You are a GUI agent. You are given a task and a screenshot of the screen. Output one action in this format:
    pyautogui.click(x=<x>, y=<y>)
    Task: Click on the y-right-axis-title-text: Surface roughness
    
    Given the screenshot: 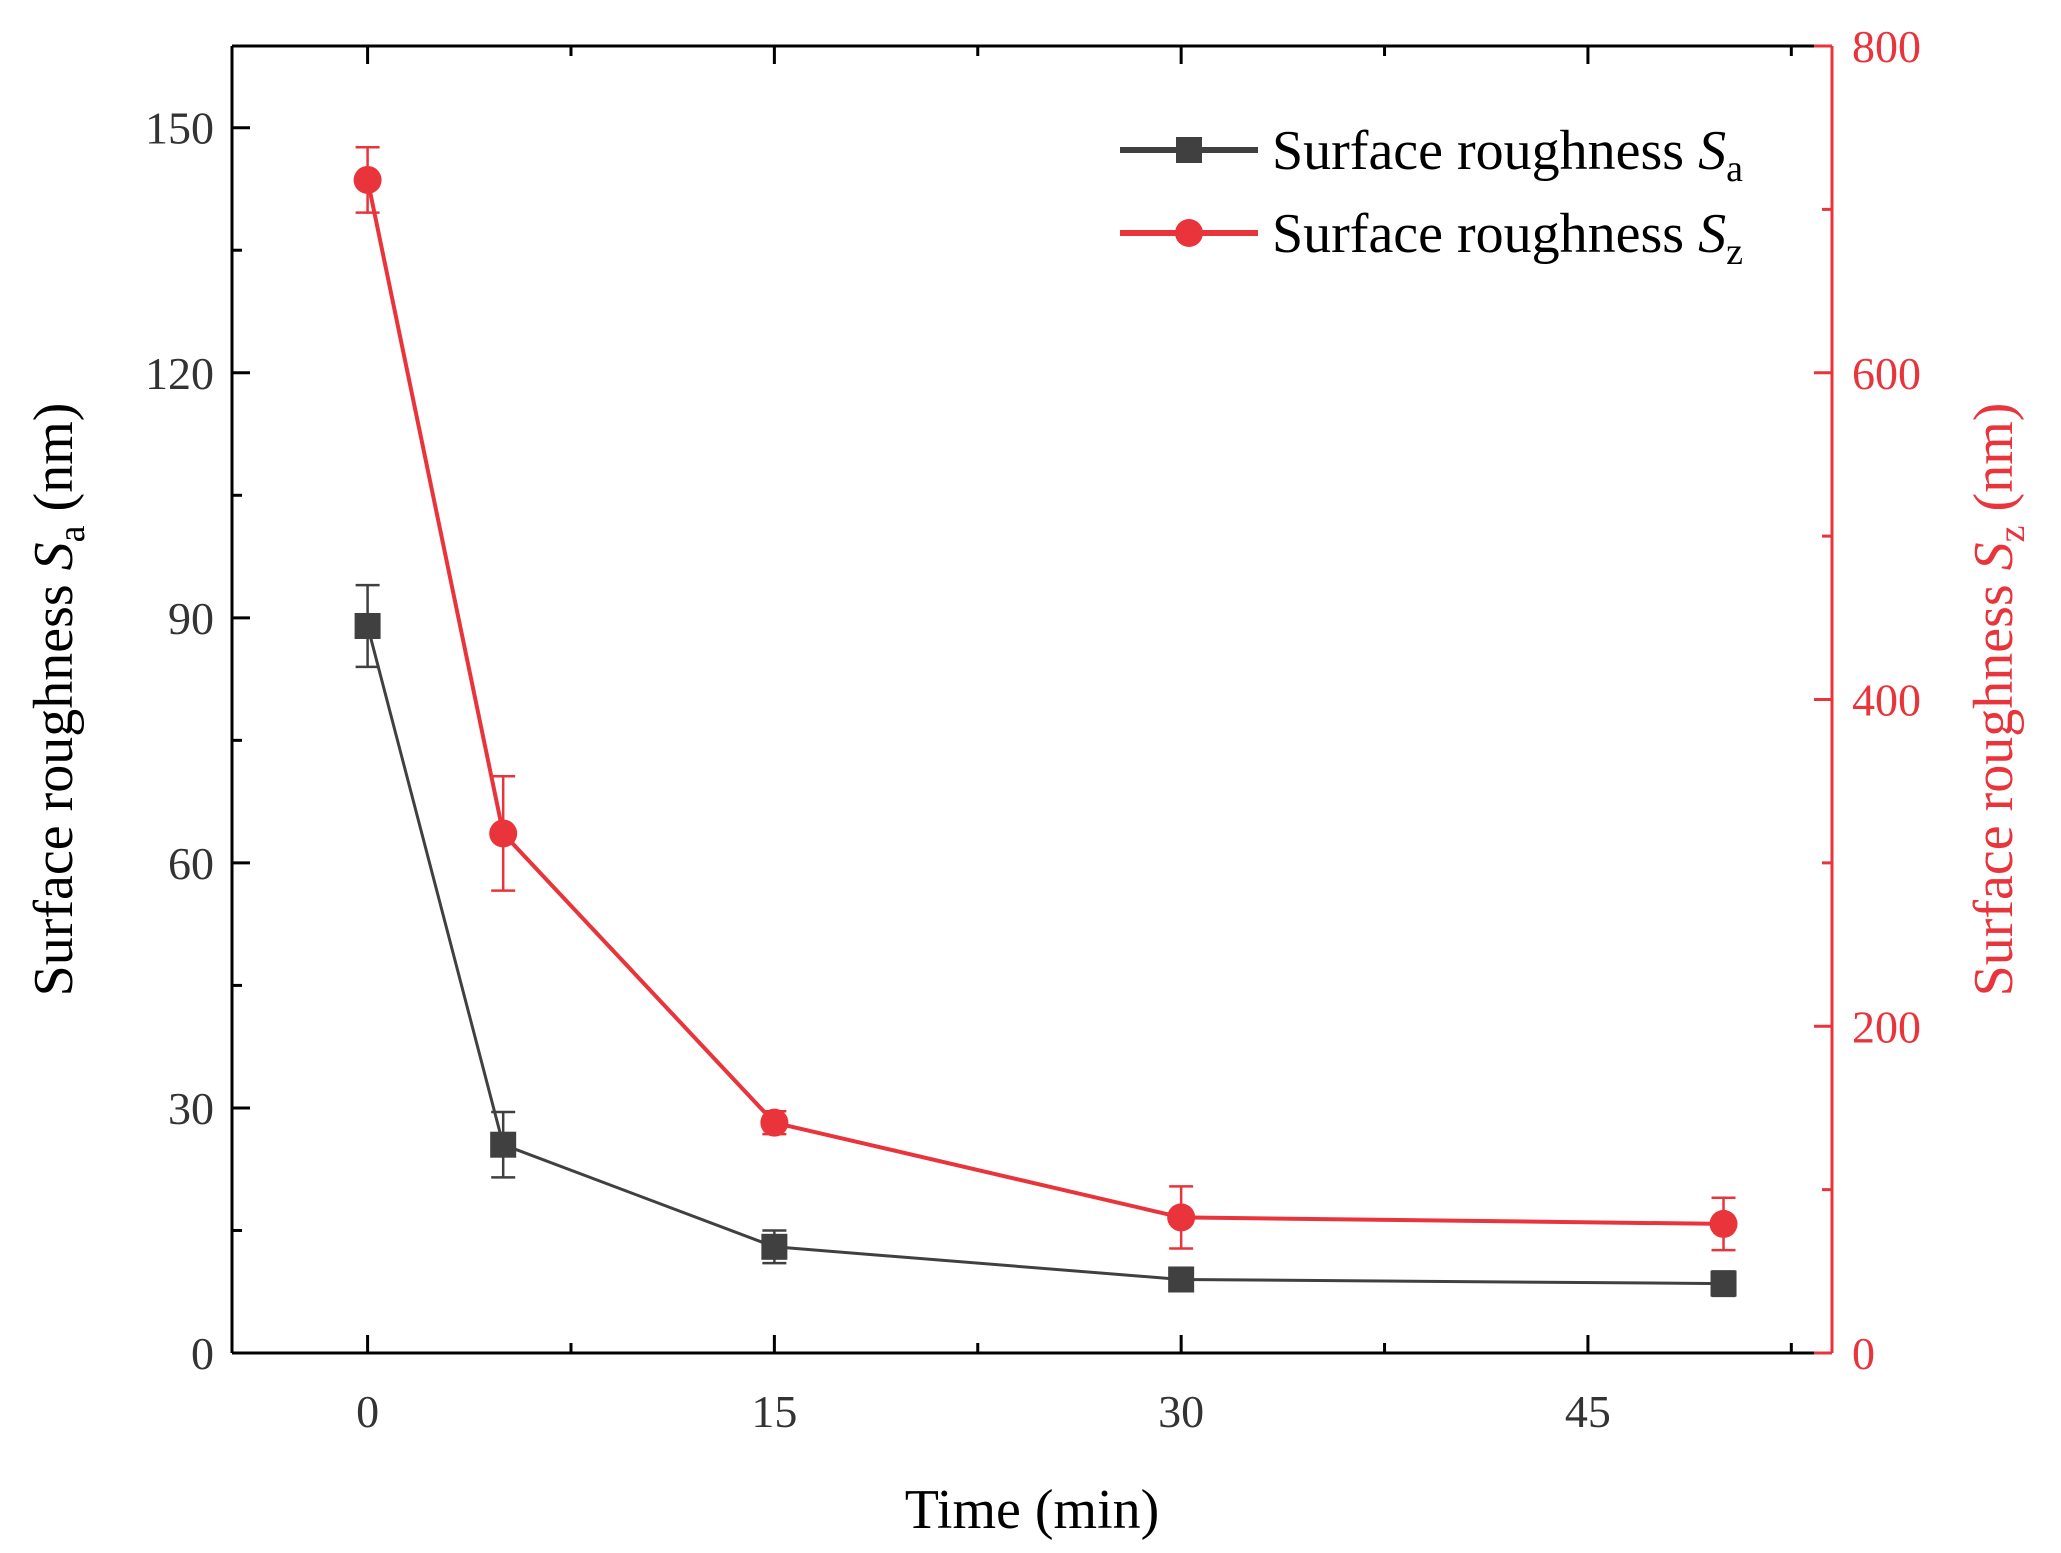 What is the action you would take?
    pyautogui.click(x=1994, y=783)
    